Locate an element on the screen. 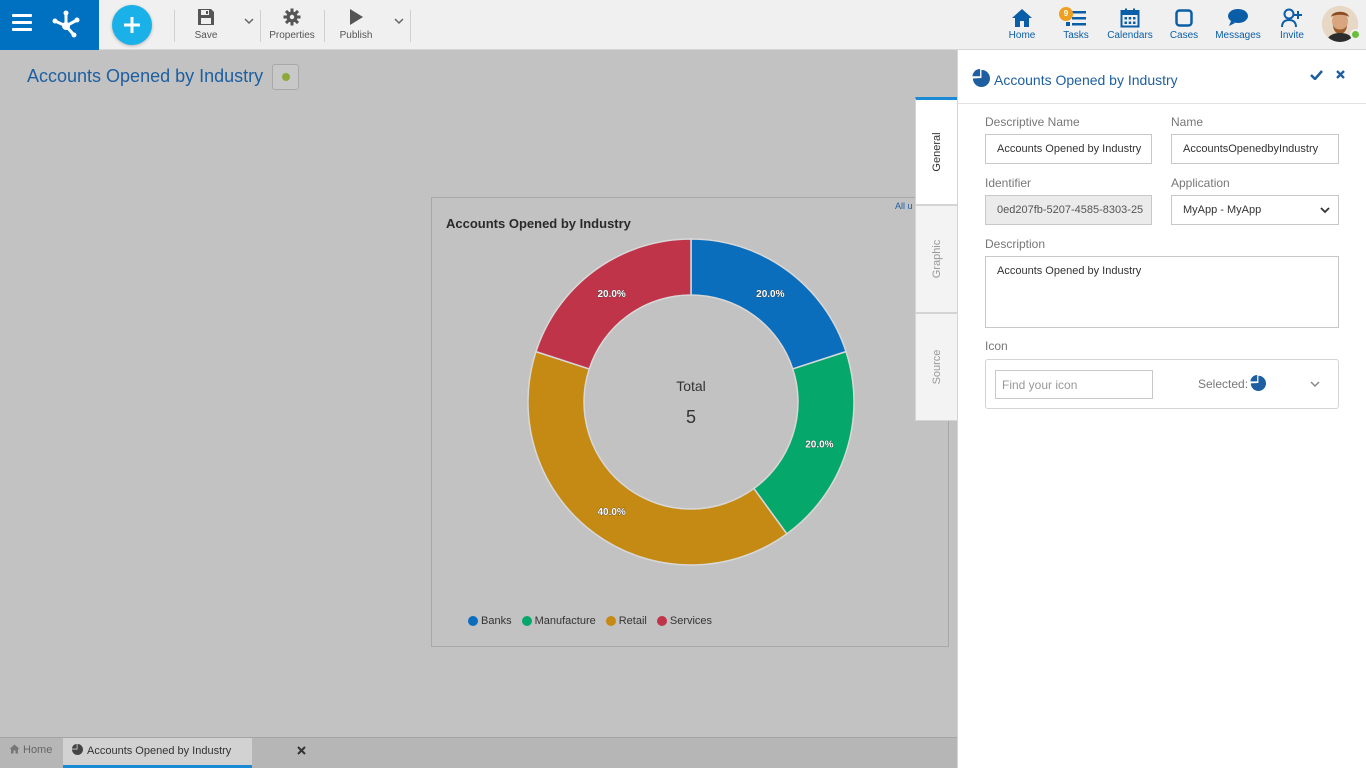  logo-icon is located at coordinates (66, 24).